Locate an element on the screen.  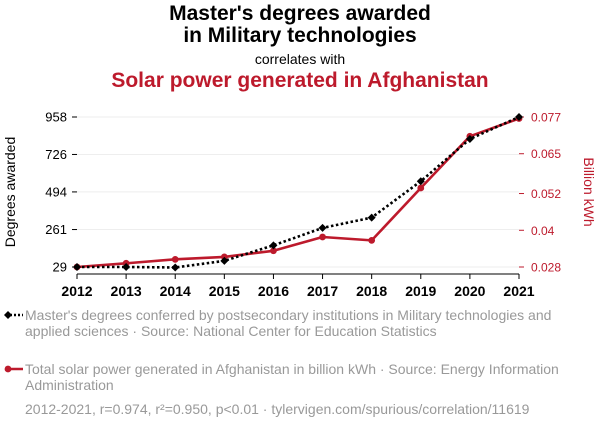
x-tick-label: 2012 is located at coordinates (76, 291).